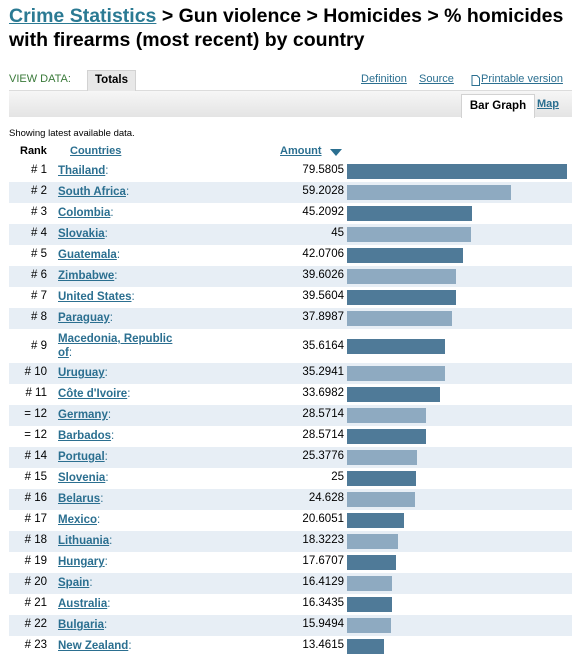  Describe the element at coordinates (35, 372) in the screenshot. I see `rank-cell: # 10` at that location.